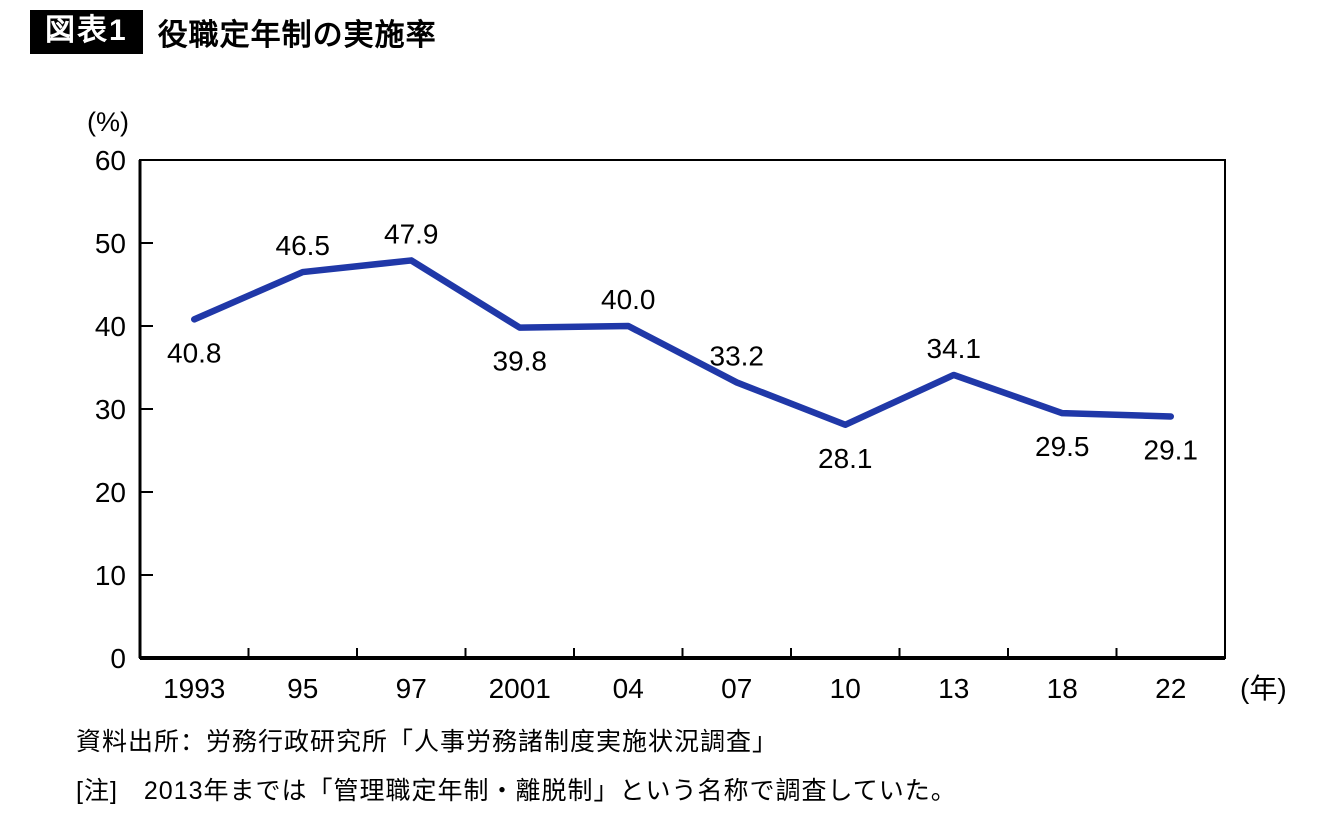  What do you see at coordinates (303, 245) in the screenshot?
I see `data-point-label: 46.5` at bounding box center [303, 245].